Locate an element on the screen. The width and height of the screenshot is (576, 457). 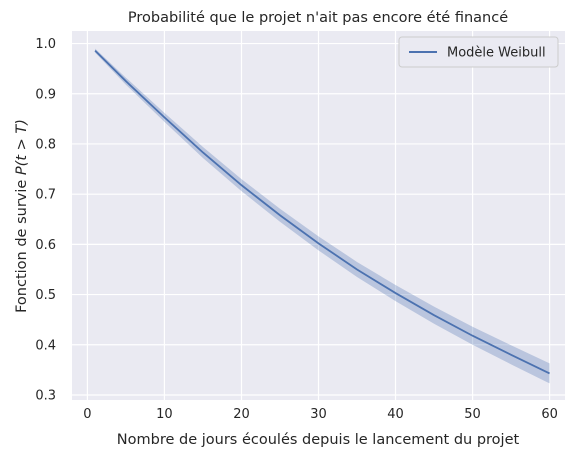
y-axis-label-prefix: Fonction de survie is located at coordinates (22, 244).